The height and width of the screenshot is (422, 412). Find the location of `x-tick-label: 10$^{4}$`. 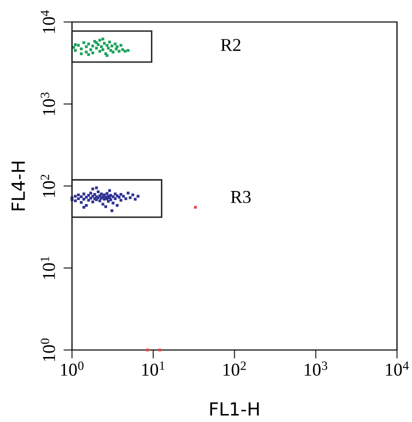

x-tick-label: 10$^{4}$ is located at coordinates (397, 368).